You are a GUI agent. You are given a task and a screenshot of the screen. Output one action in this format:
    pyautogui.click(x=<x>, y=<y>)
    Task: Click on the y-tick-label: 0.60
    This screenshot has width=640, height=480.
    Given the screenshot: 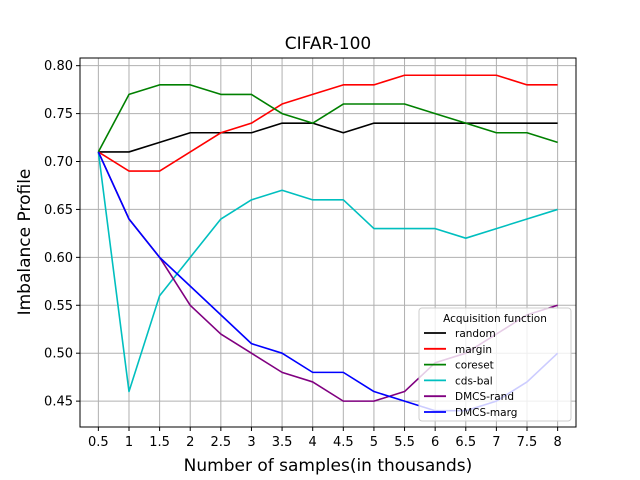 What is the action you would take?
    pyautogui.click(x=58, y=258)
    